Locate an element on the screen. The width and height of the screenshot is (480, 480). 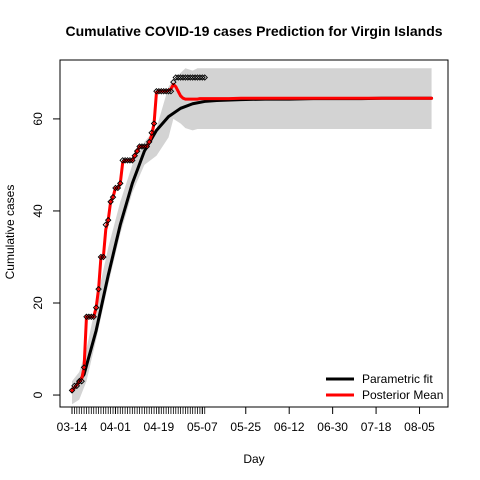
y-tick-label: 40 is located at coordinates (38, 211).